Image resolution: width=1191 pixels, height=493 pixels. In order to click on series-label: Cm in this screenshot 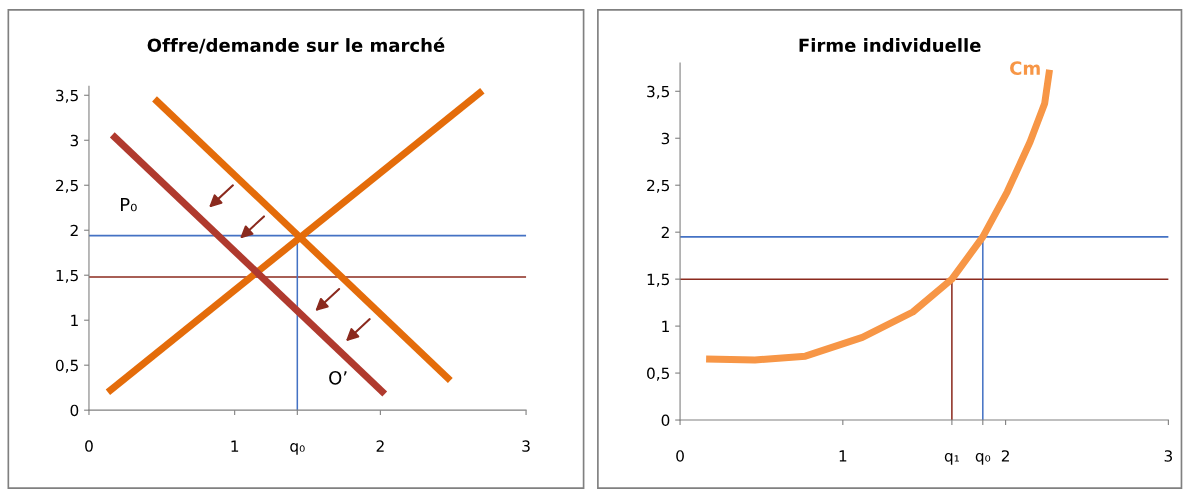, I will do `click(1025, 68)`.